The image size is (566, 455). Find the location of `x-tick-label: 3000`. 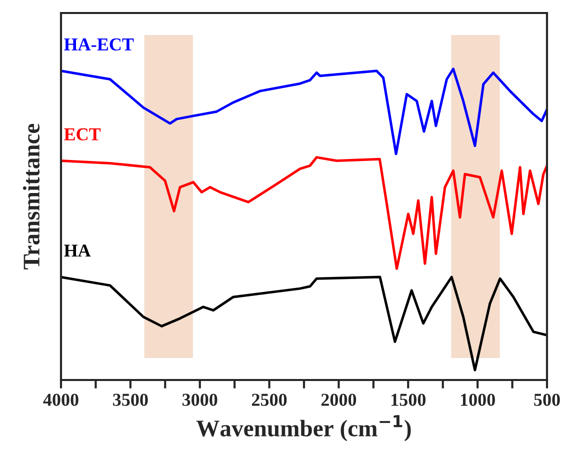

x-tick-label: 3000 is located at coordinates (200, 400).